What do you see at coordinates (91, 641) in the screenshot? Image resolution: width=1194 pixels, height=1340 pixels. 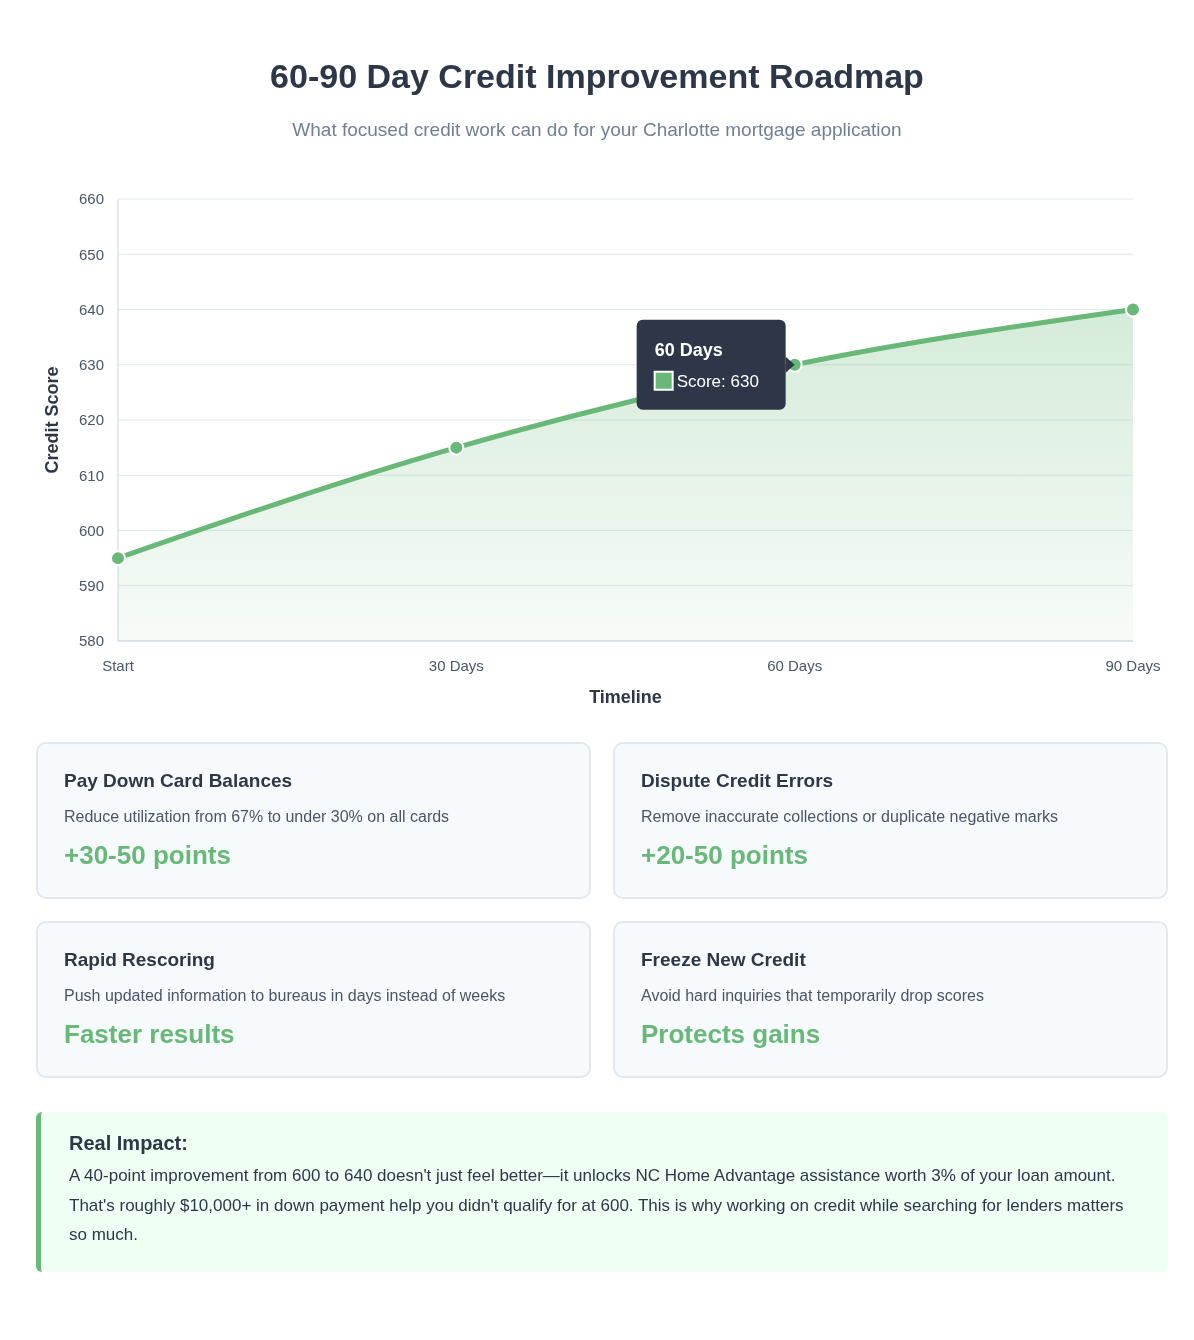 I see `y-tick-label: 580` at bounding box center [91, 641].